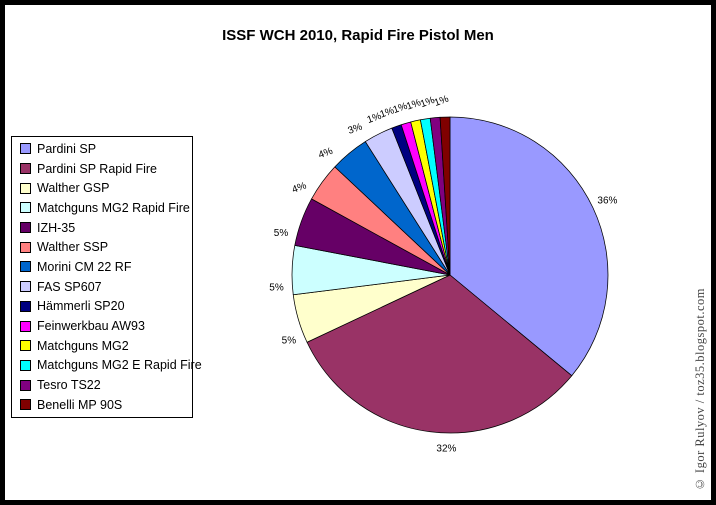 This screenshot has width=716, height=505. I want to click on legend-item-label: IZH-35, so click(56, 227).